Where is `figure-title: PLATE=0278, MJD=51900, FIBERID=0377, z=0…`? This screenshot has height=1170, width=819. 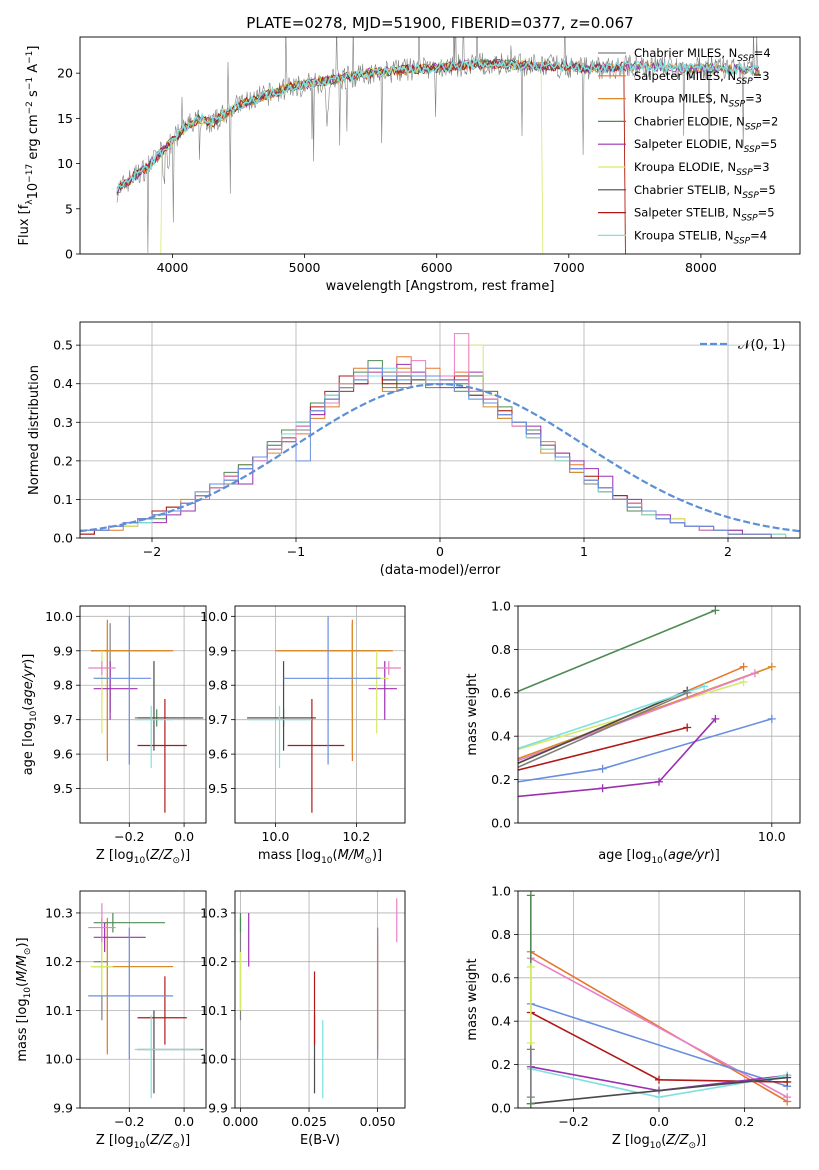
figure-title: PLATE=0278, MJD=51900, FIBERID=0377, z=0… is located at coordinates (439, 23).